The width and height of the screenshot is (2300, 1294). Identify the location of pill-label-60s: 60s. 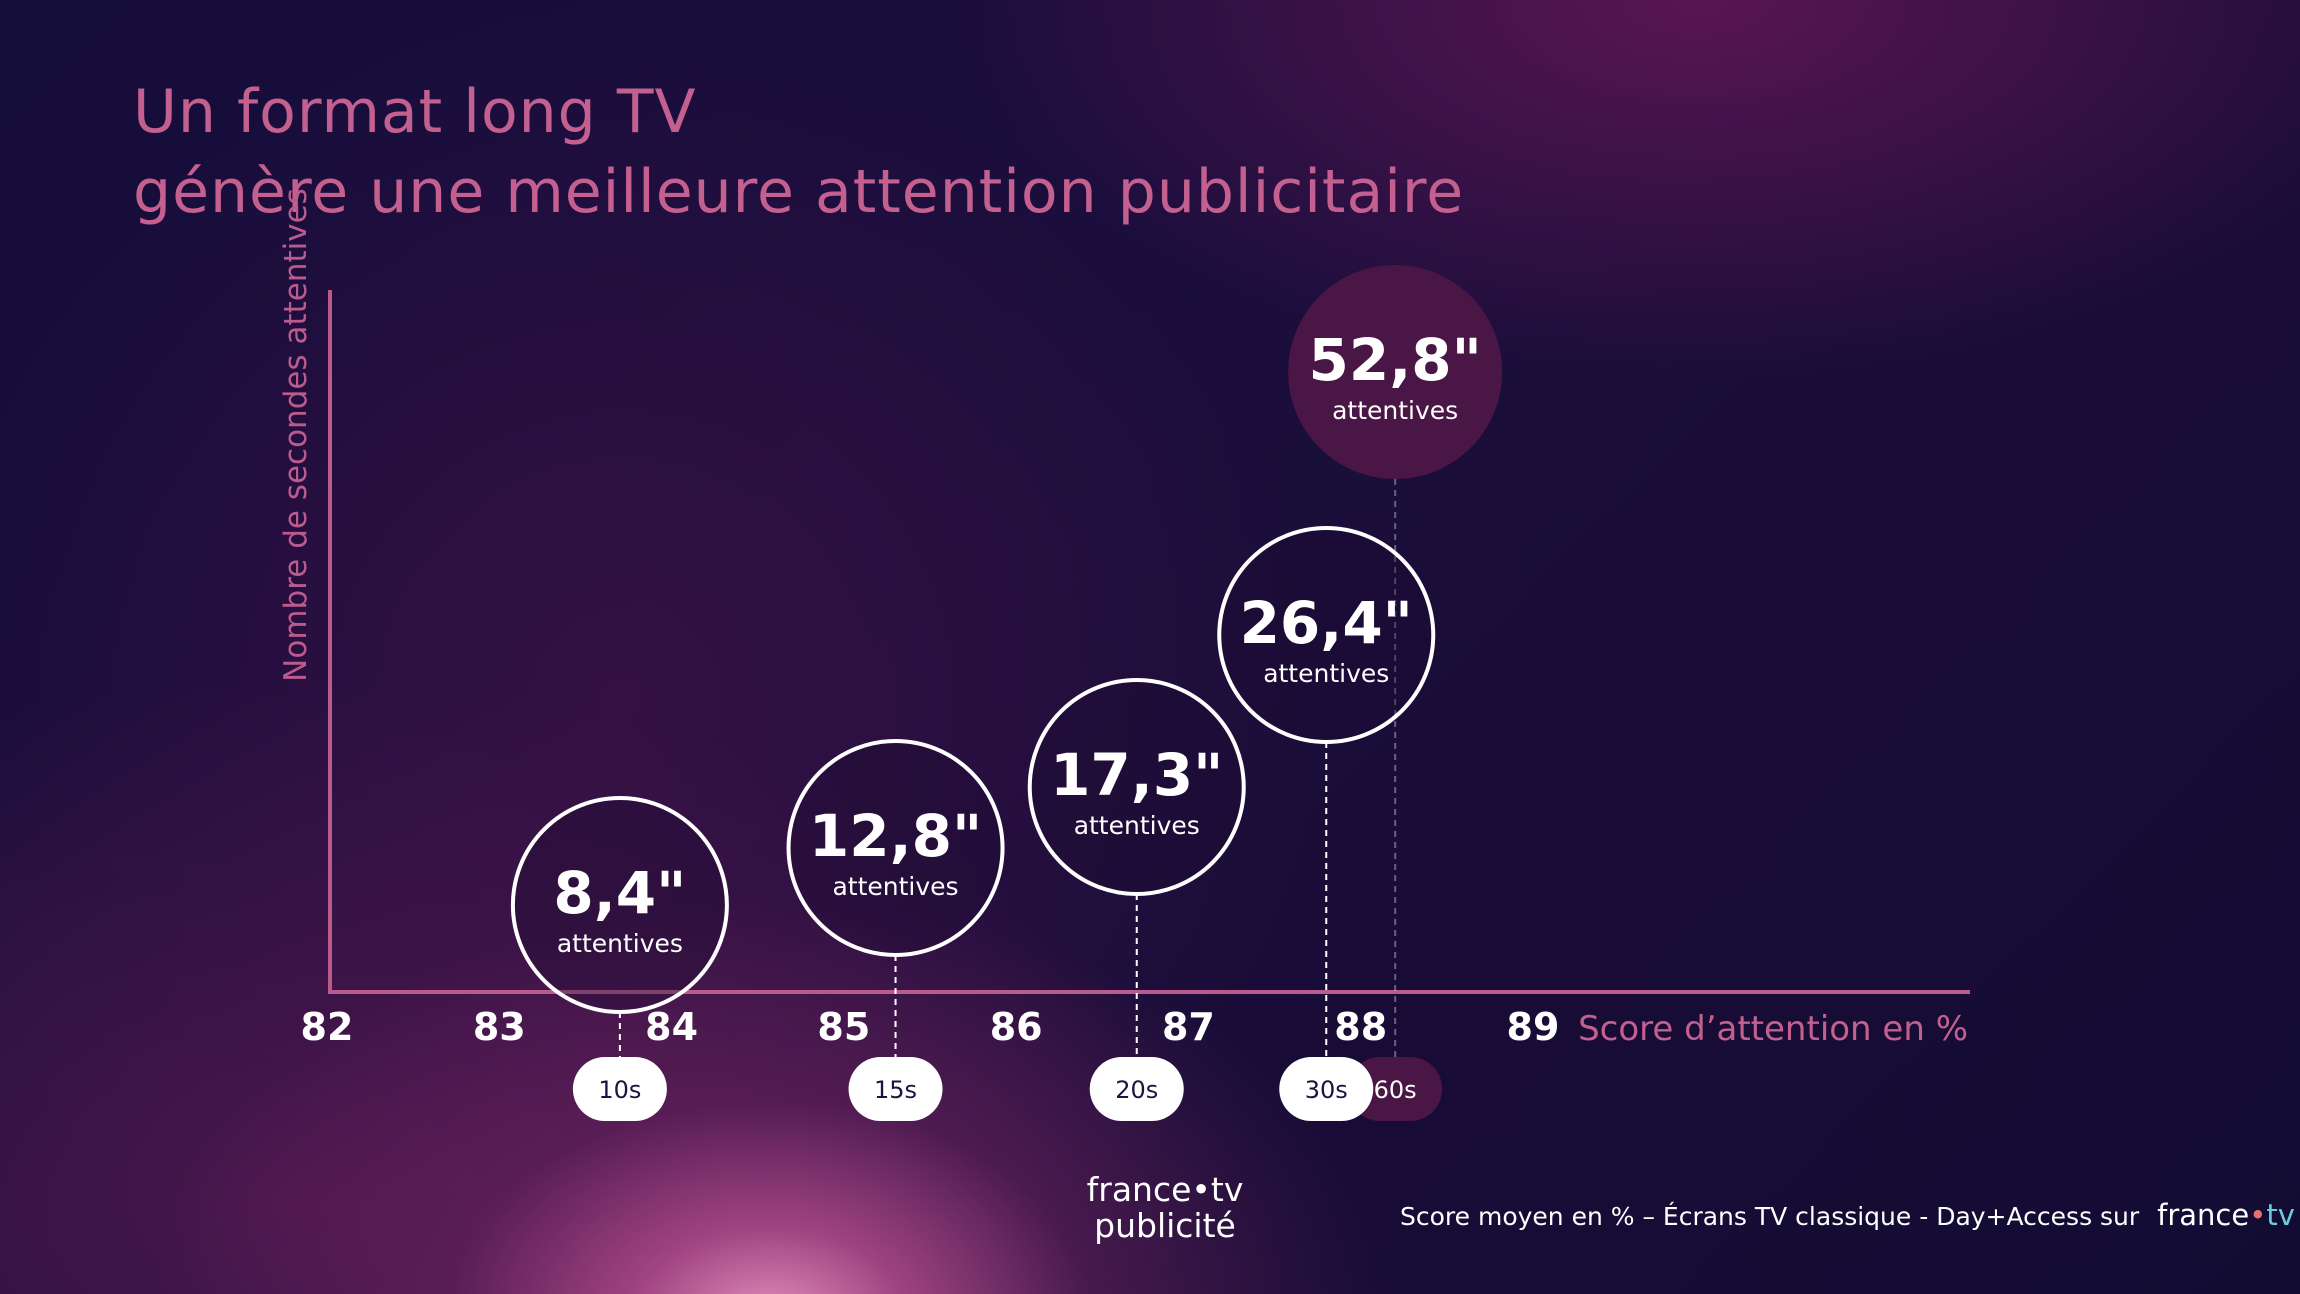
(1395, 1090).